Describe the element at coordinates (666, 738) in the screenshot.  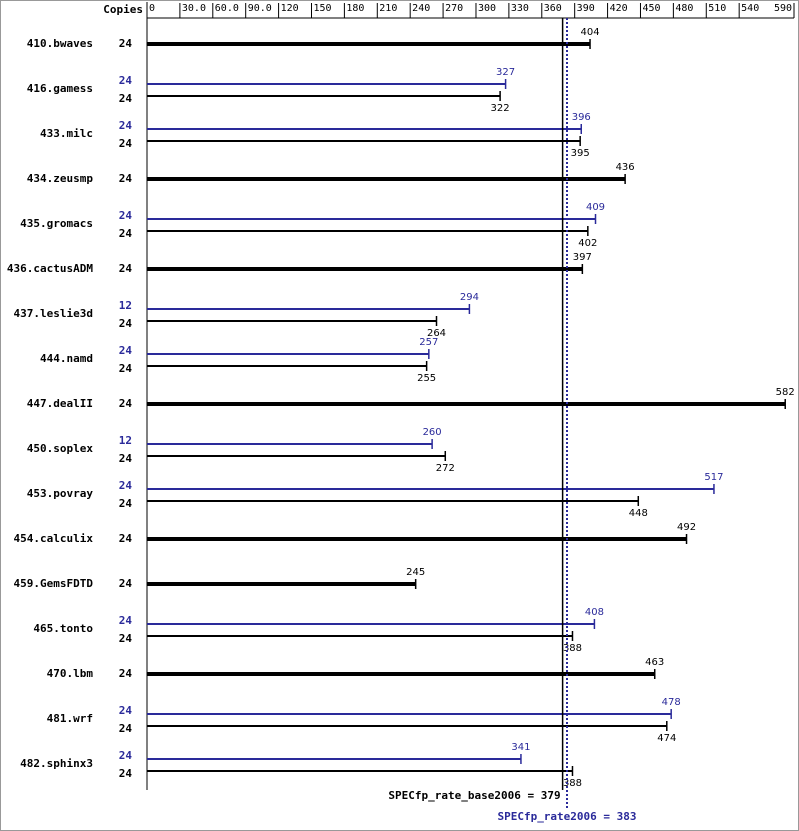
I see `value-label: 474` at that location.